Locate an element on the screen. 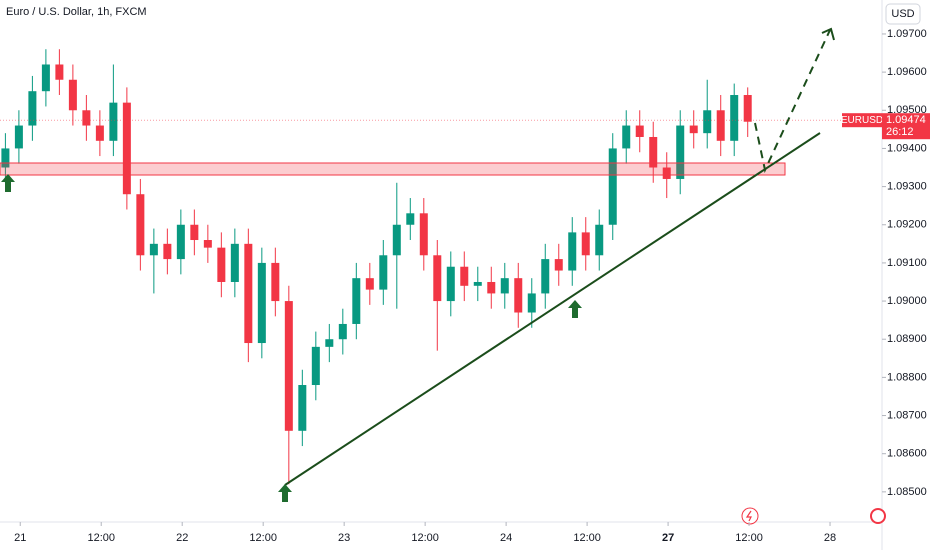  symbol-badge is located at coordinates (862, 120).